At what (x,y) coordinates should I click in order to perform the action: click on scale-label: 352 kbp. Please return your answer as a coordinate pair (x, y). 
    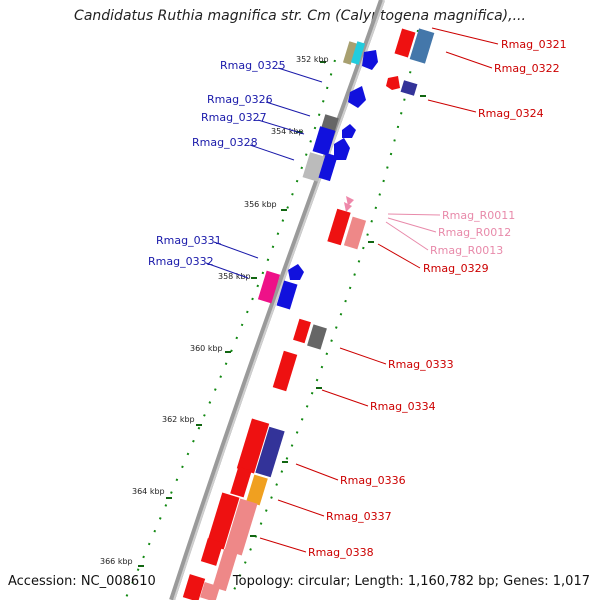
    Looking at the image, I should click on (312, 59).